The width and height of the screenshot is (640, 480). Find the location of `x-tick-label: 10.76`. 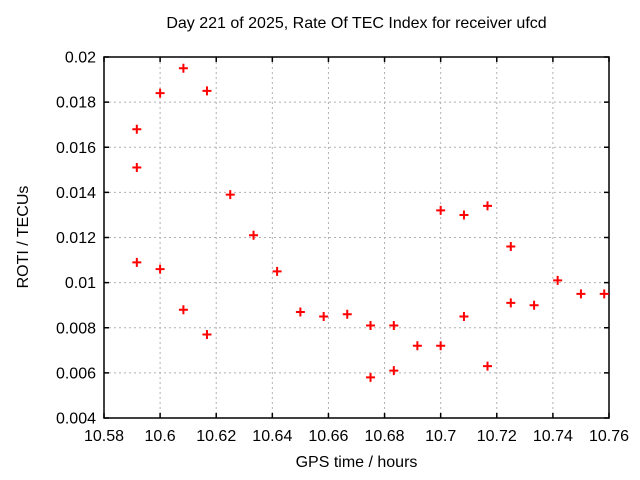

x-tick-label: 10.76 is located at coordinates (609, 436).